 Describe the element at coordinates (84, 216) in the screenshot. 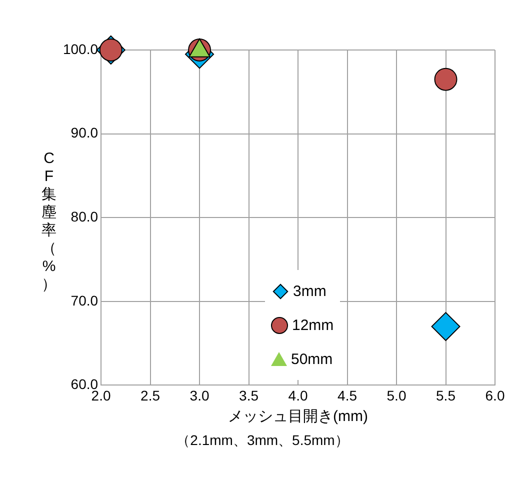

I see `y-tick-label: 80.0` at that location.